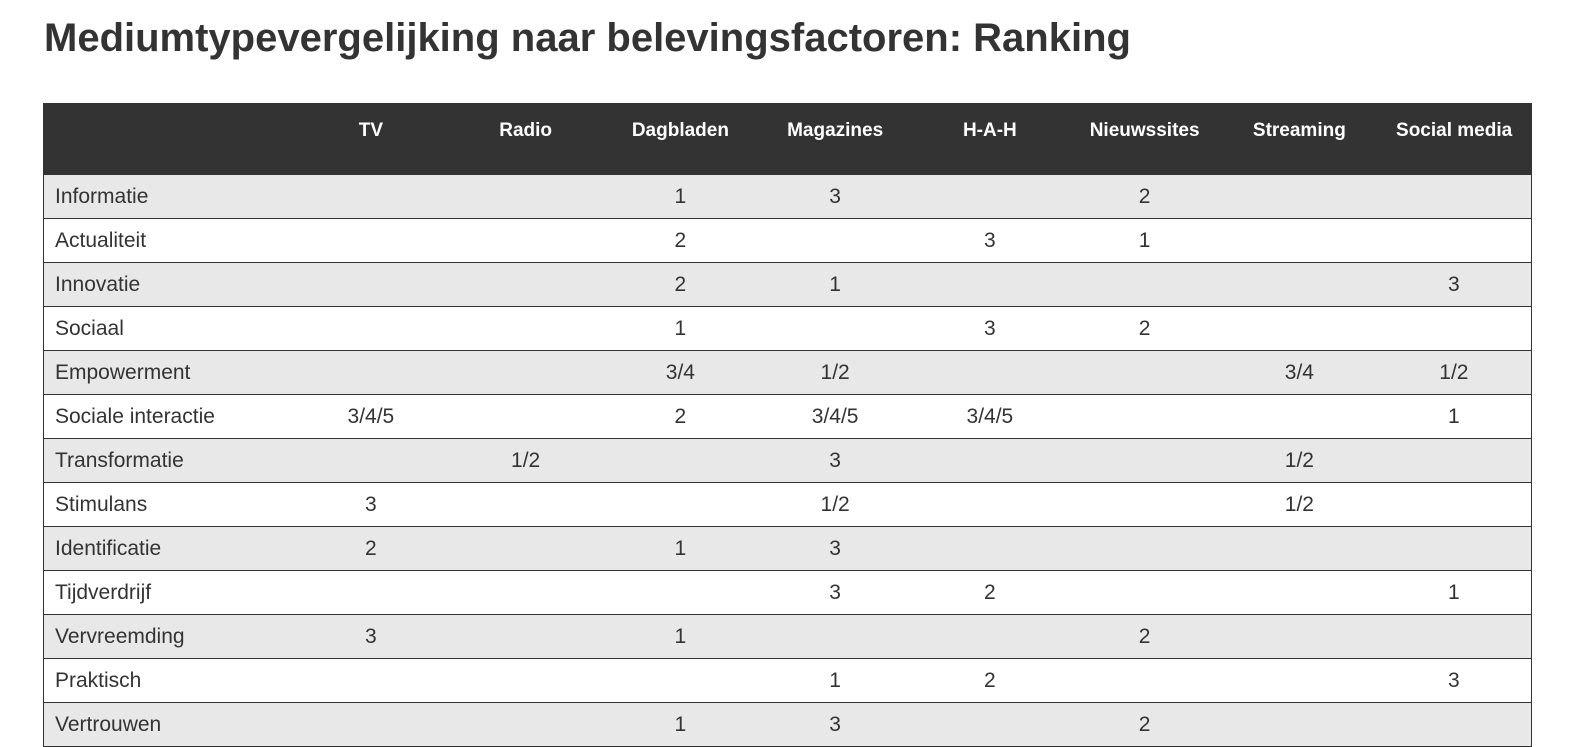 This screenshot has width=1574, height=747. I want to click on table-row: Transformatie 1/2 3 1/2, so click(787, 460).